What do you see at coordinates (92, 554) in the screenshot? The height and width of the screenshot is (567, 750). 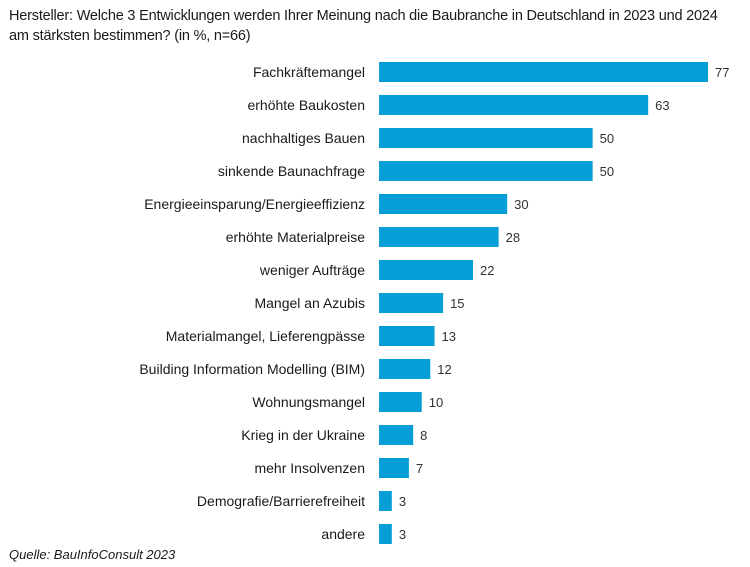 I see `source-note: Quelle: BauInfoConsult 2023` at bounding box center [92, 554].